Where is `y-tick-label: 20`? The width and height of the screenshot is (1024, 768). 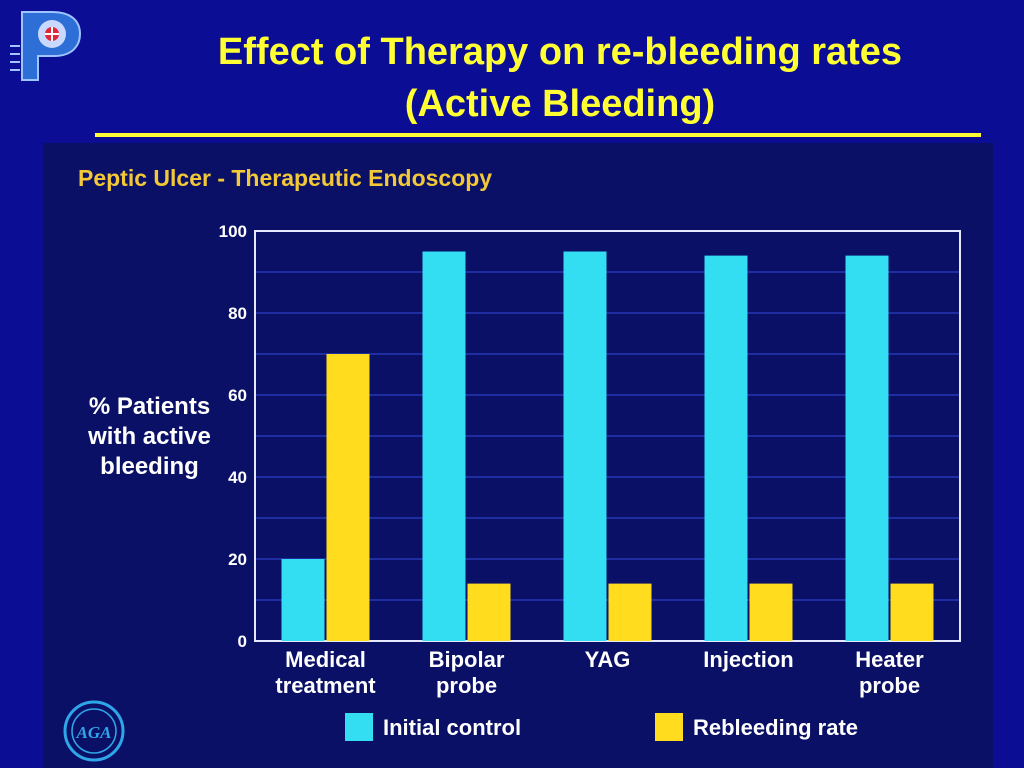 y-tick-label: 20 is located at coordinates (237, 559).